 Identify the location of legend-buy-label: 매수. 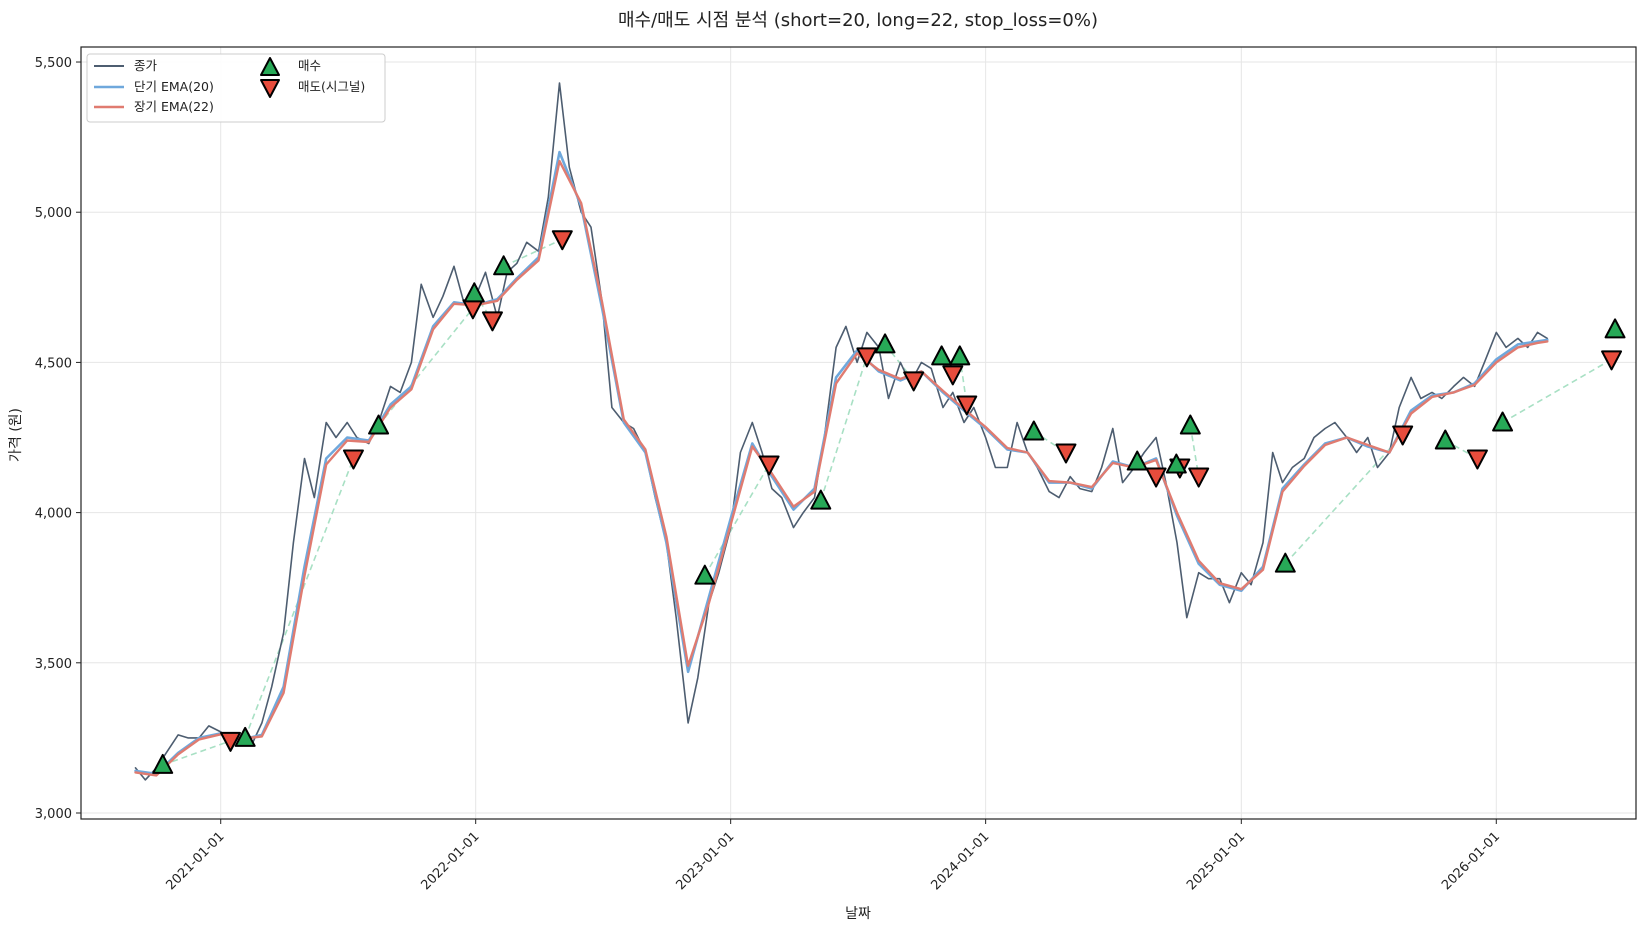
(309, 65).